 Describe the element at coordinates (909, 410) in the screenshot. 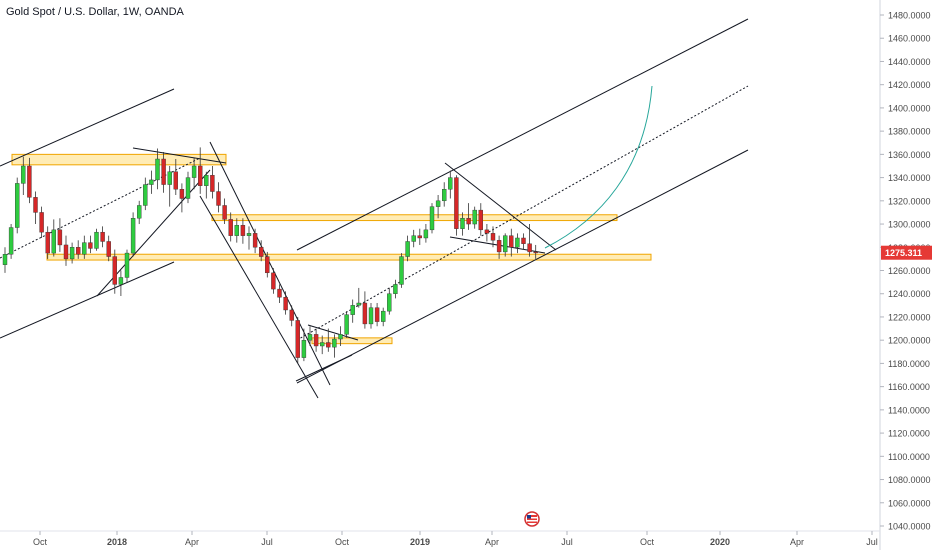

I see `y-tick-label: 1140.0000` at that location.